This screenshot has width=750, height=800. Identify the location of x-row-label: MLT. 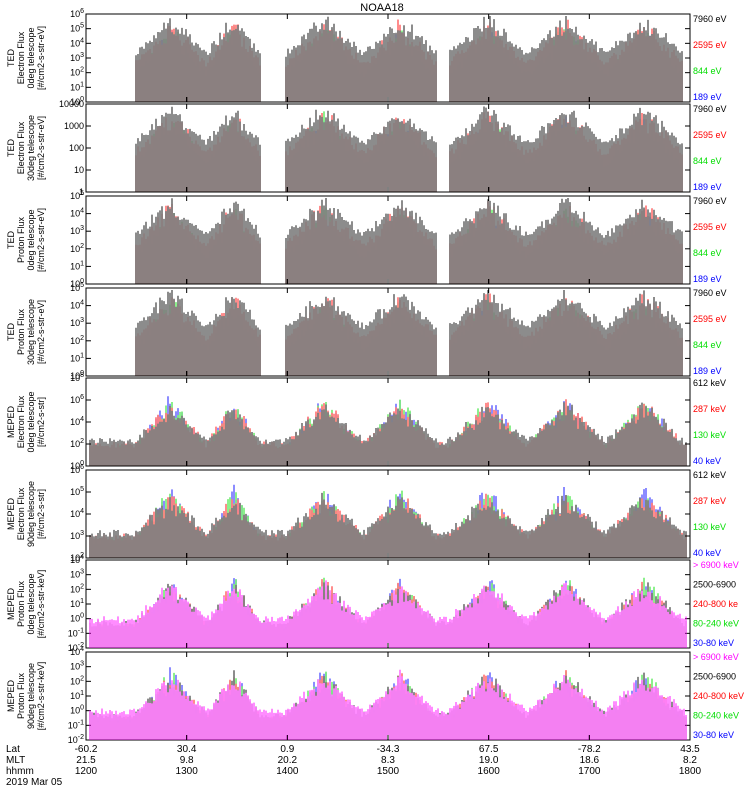
(15, 760).